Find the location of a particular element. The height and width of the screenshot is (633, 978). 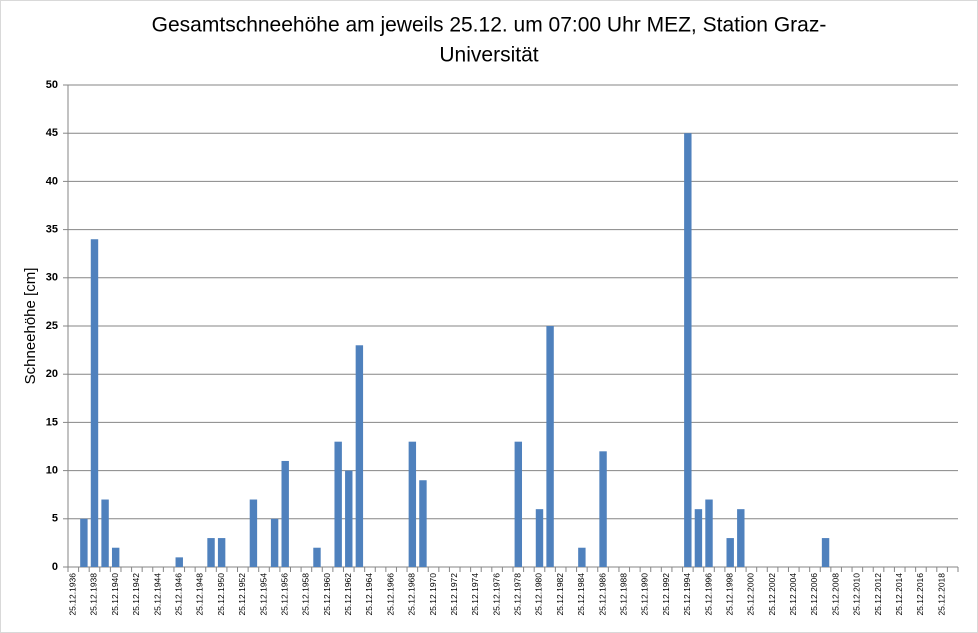

x-tick-label: 25.12.1996 is located at coordinates (708, 594).